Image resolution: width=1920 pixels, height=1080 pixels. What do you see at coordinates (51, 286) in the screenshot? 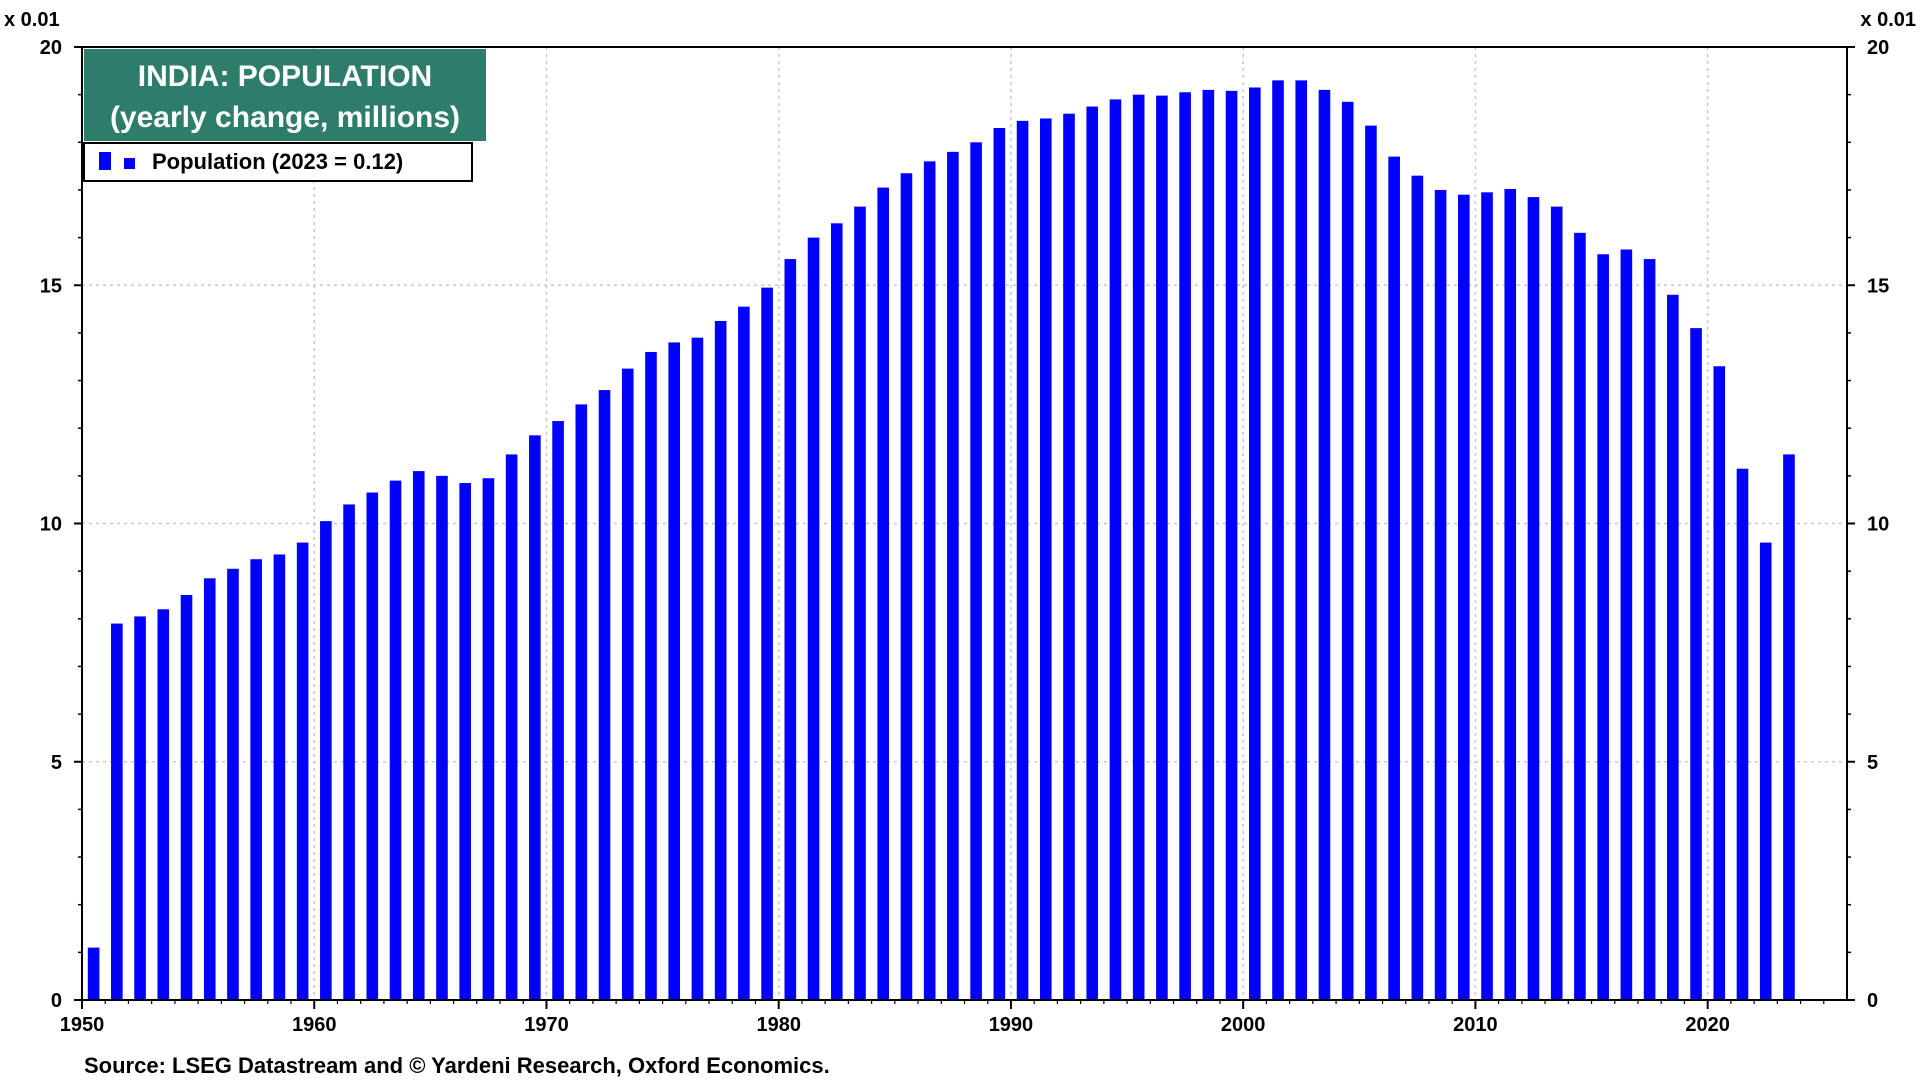
I see `y-tick-label-left: 15` at bounding box center [51, 286].